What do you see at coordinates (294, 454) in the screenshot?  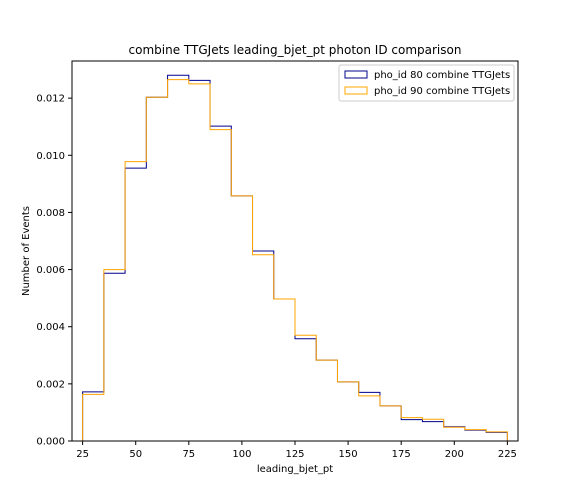 I see `x-tick-label: 125` at bounding box center [294, 454].